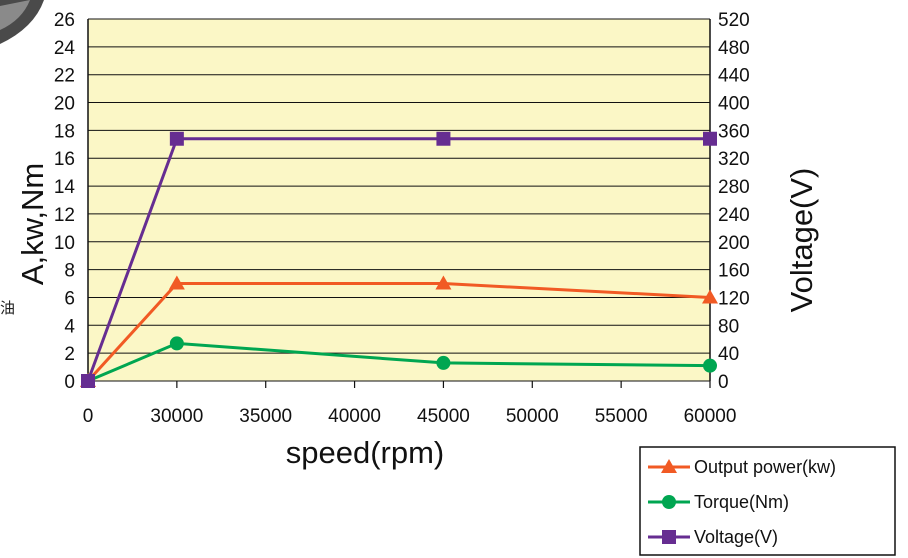 Image resolution: width=908 pixels, height=558 pixels. I want to click on y2-tick-label: 80, so click(728, 326).